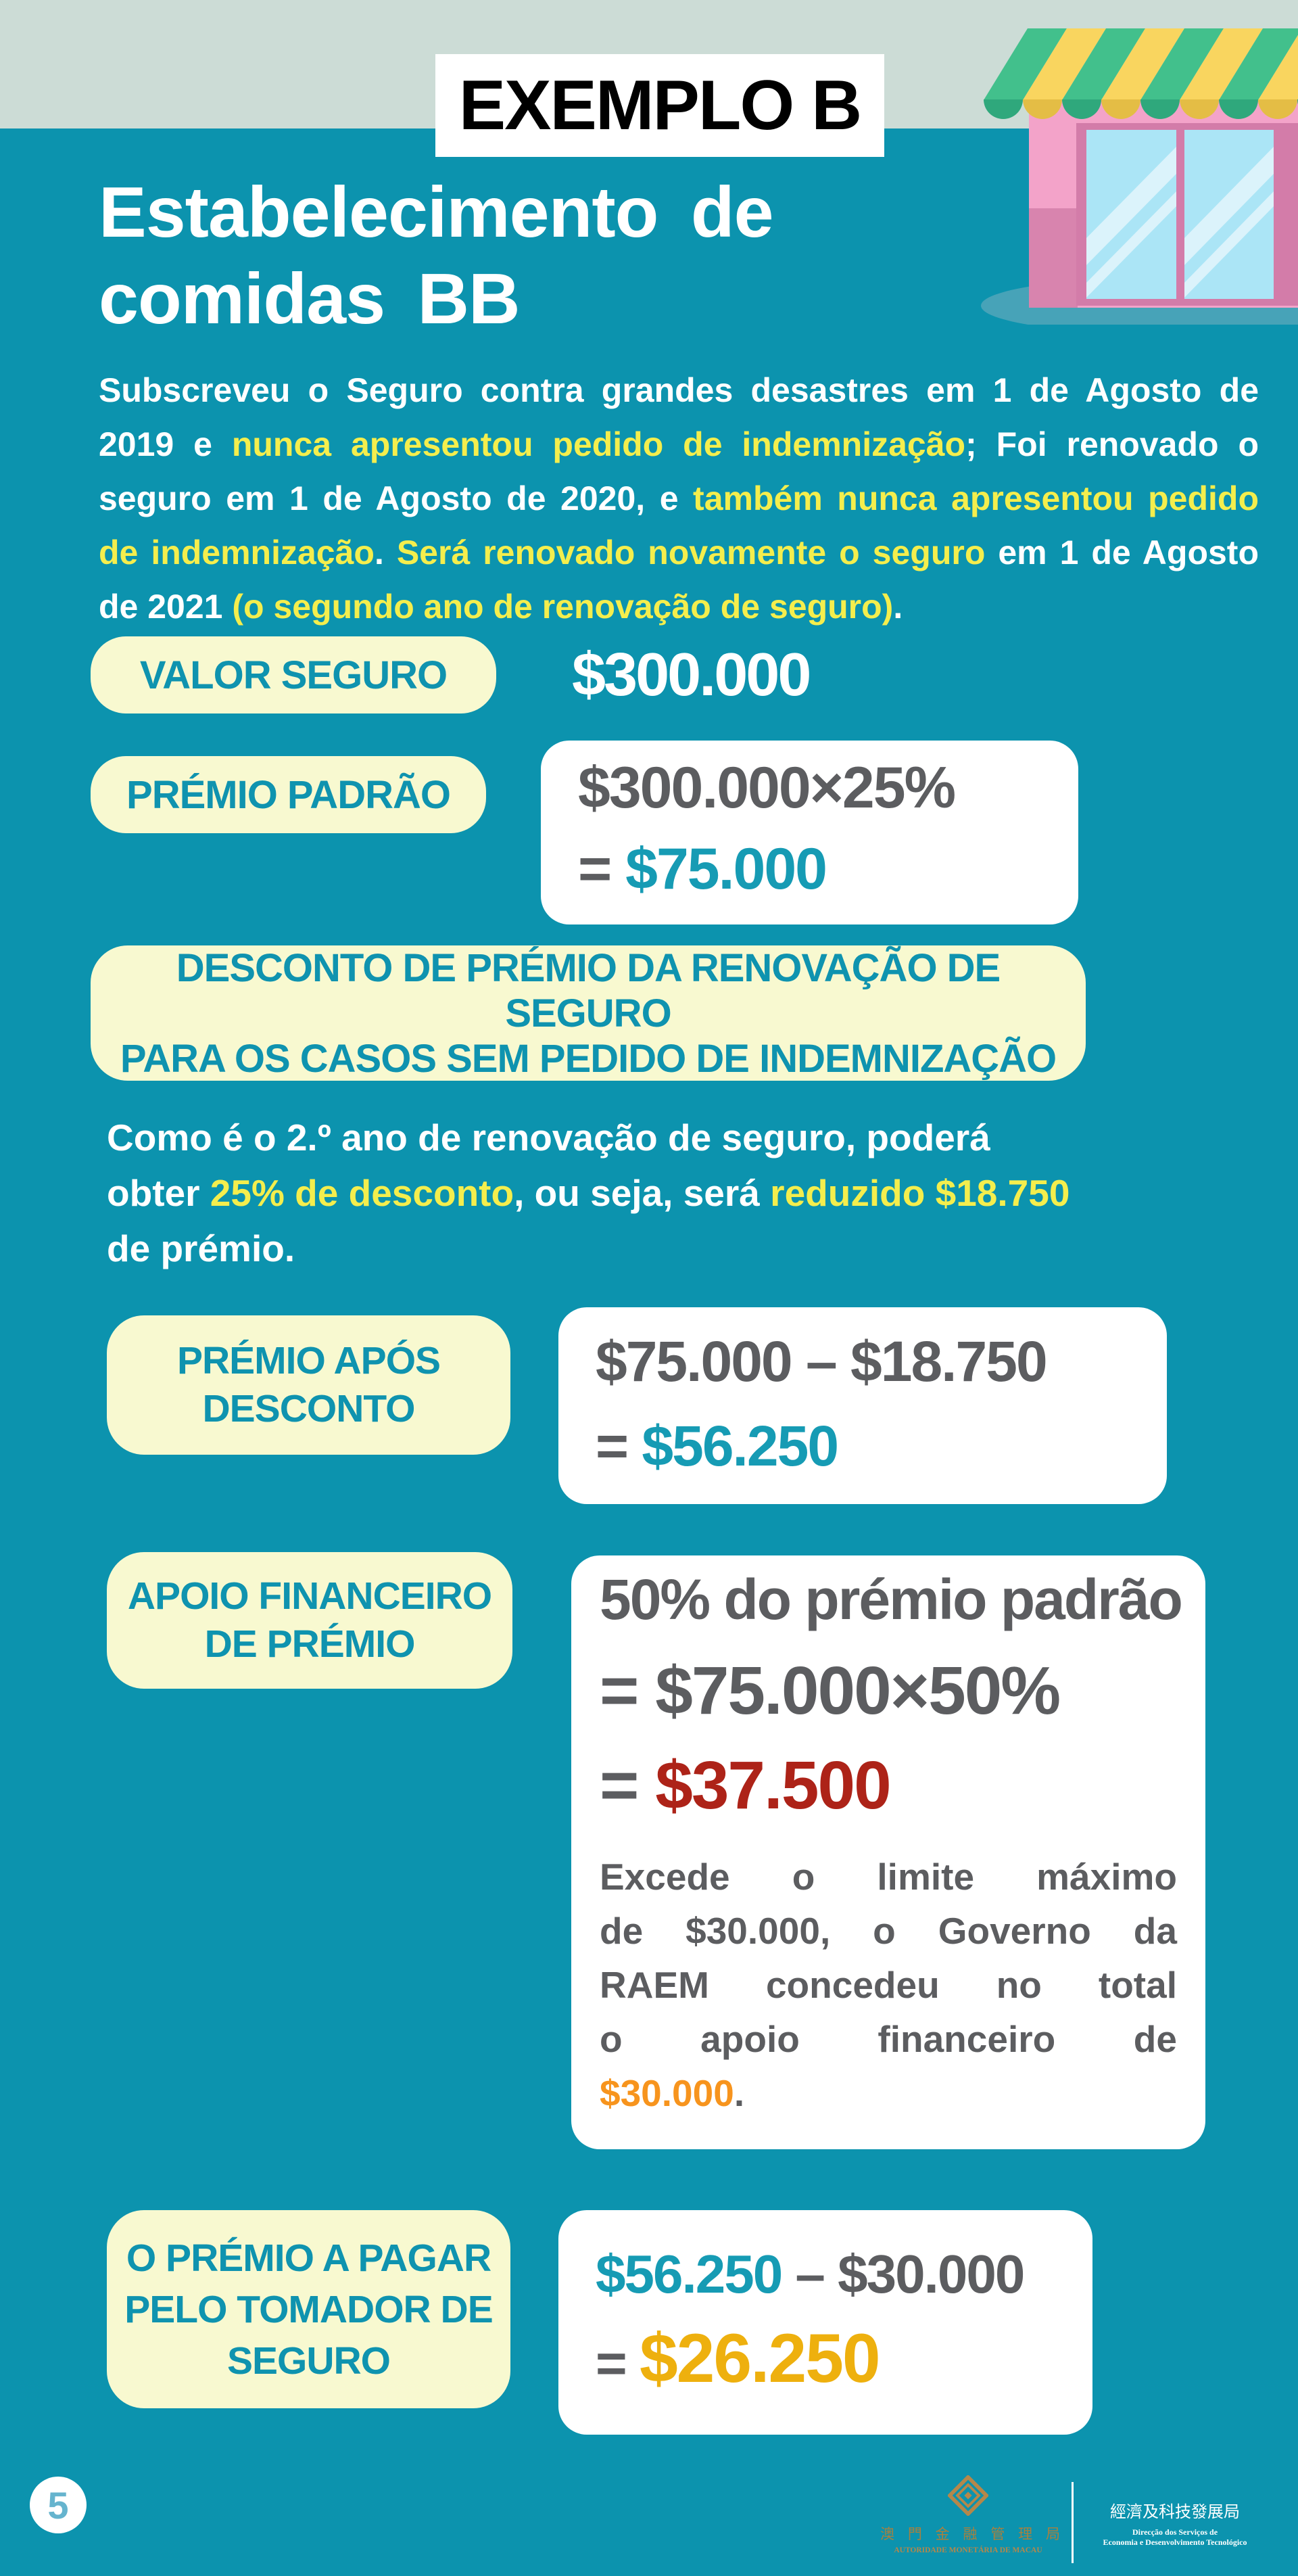 The width and height of the screenshot is (1298, 2576). What do you see at coordinates (968, 2495) in the screenshot?
I see `amcm-diamond-logo-icon` at bounding box center [968, 2495].